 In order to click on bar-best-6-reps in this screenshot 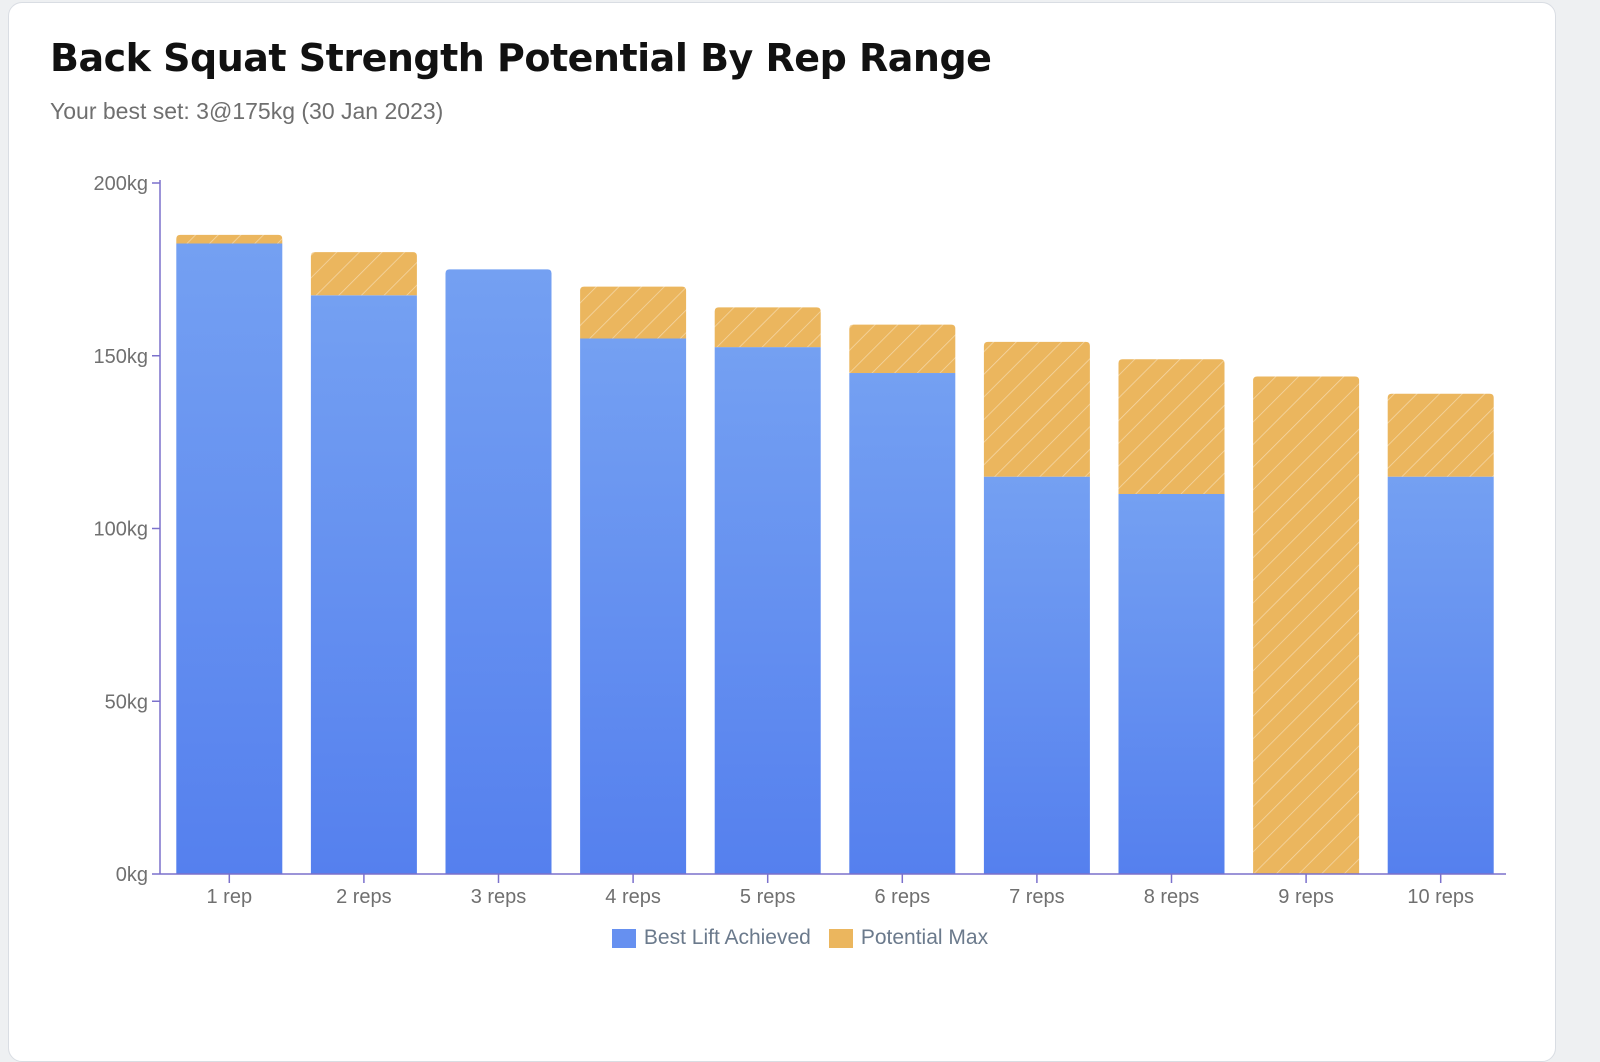, I will do `click(902, 623)`.